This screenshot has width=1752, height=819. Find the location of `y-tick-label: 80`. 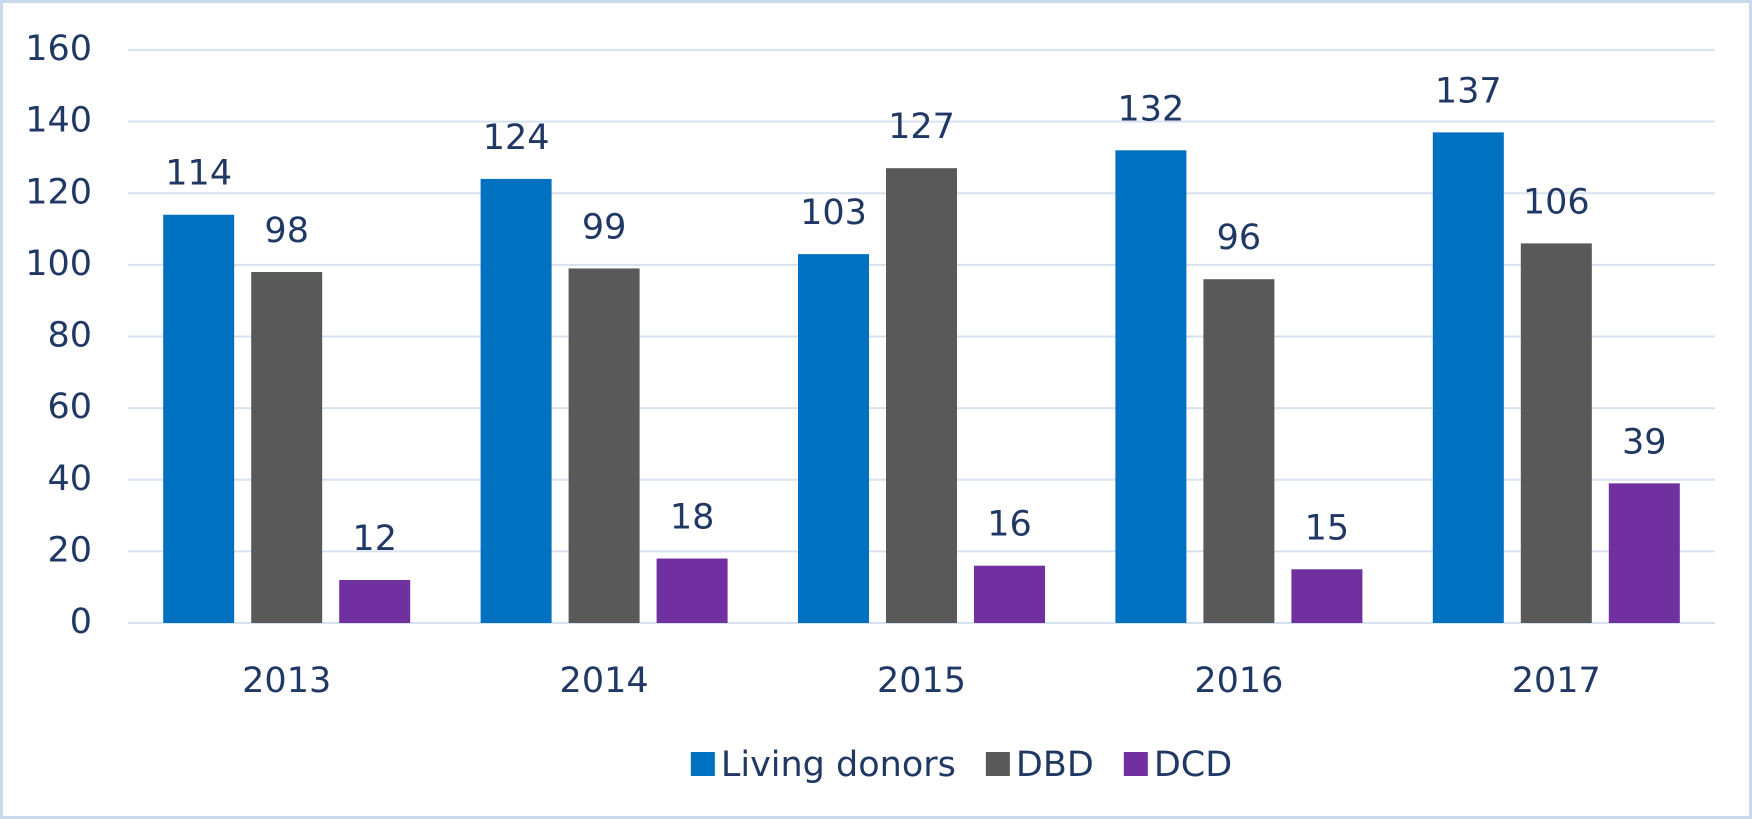

y-tick-label: 80 is located at coordinates (69, 336).